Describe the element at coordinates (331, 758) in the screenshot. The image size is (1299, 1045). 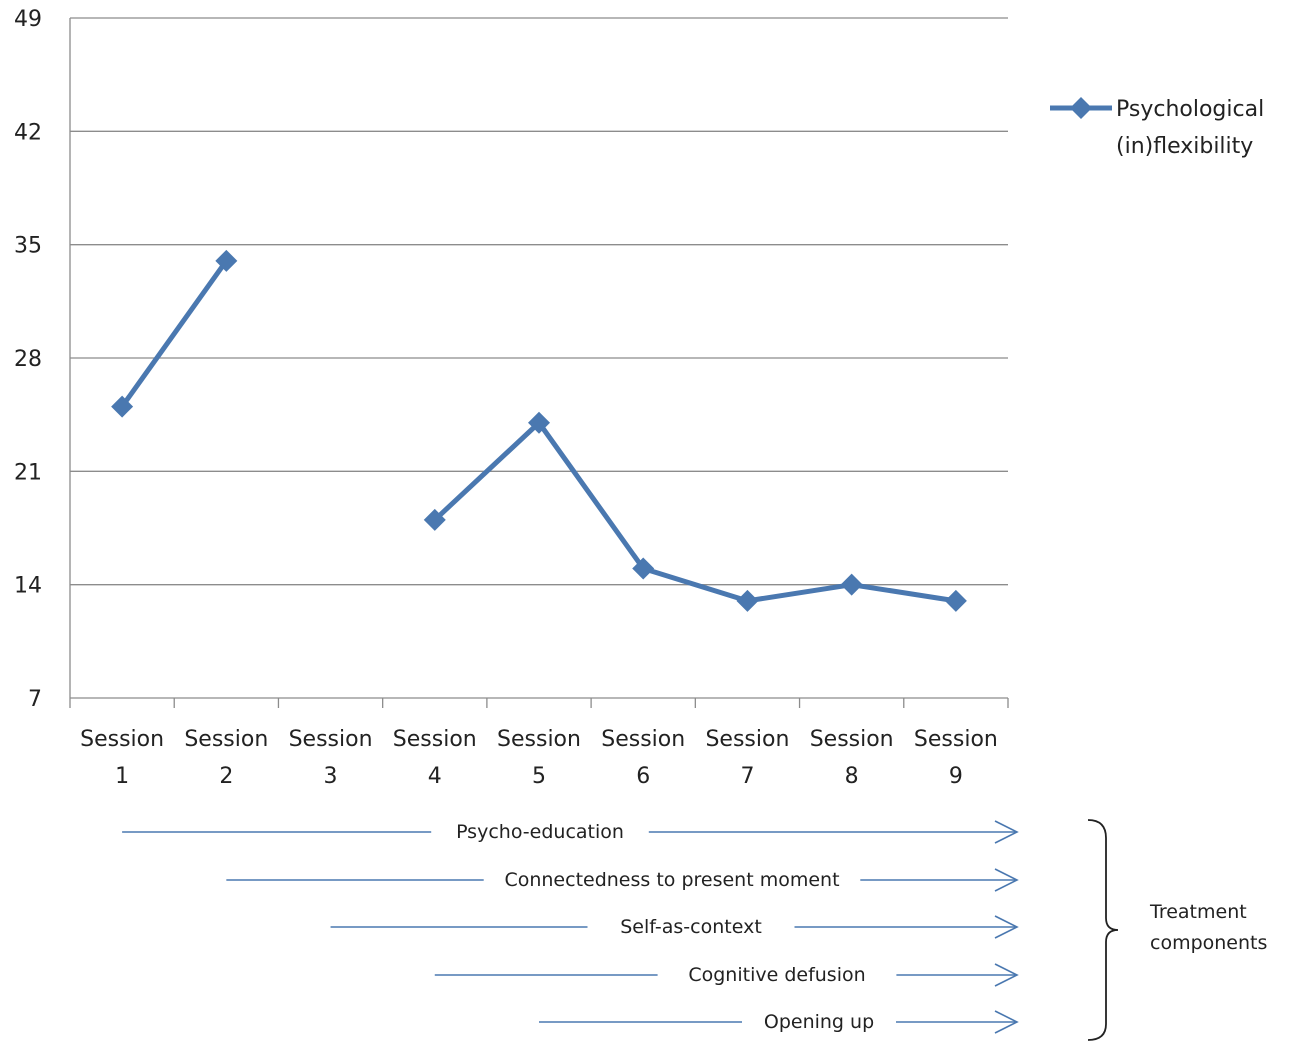
I see `x-tick-label: Session 3` at that location.